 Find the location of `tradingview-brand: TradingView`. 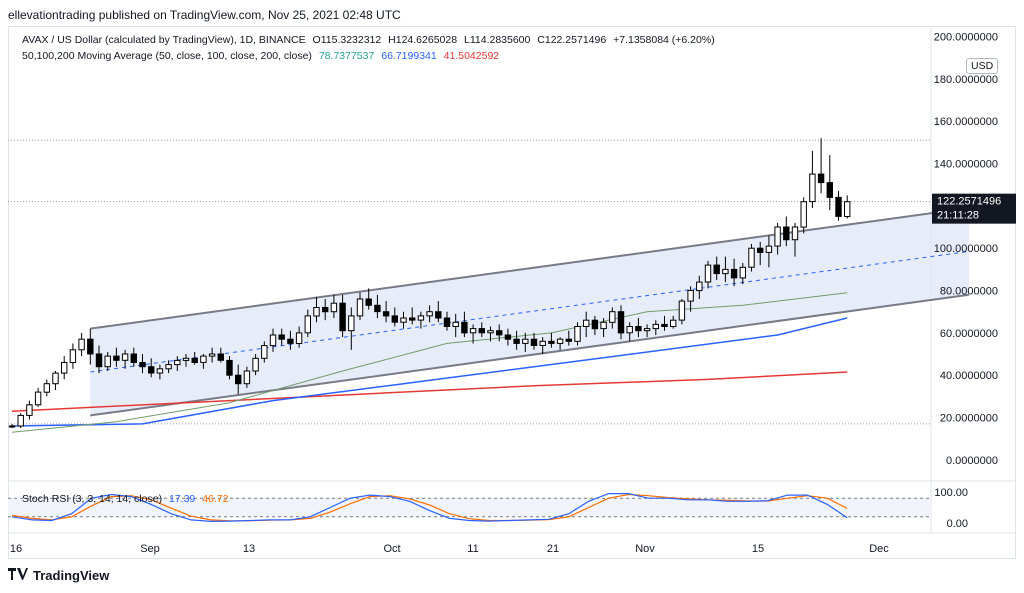

tradingview-brand: TradingView is located at coordinates (58, 575).